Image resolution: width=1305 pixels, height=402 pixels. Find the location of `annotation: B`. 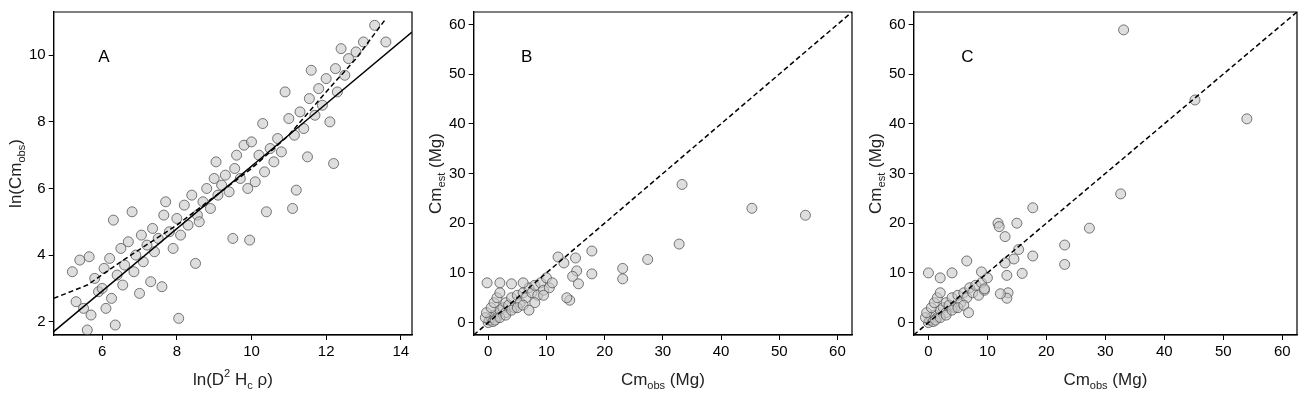

annotation: B is located at coordinates (526, 56).